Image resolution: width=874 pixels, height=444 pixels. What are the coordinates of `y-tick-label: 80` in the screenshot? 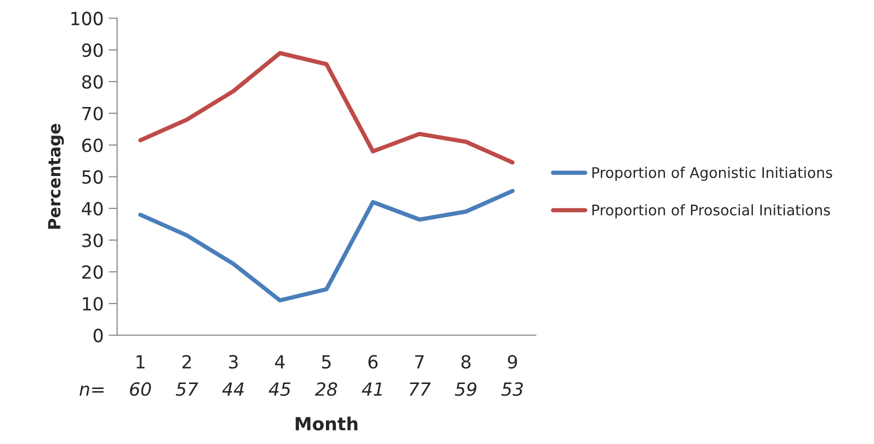 It's located at (92, 82).